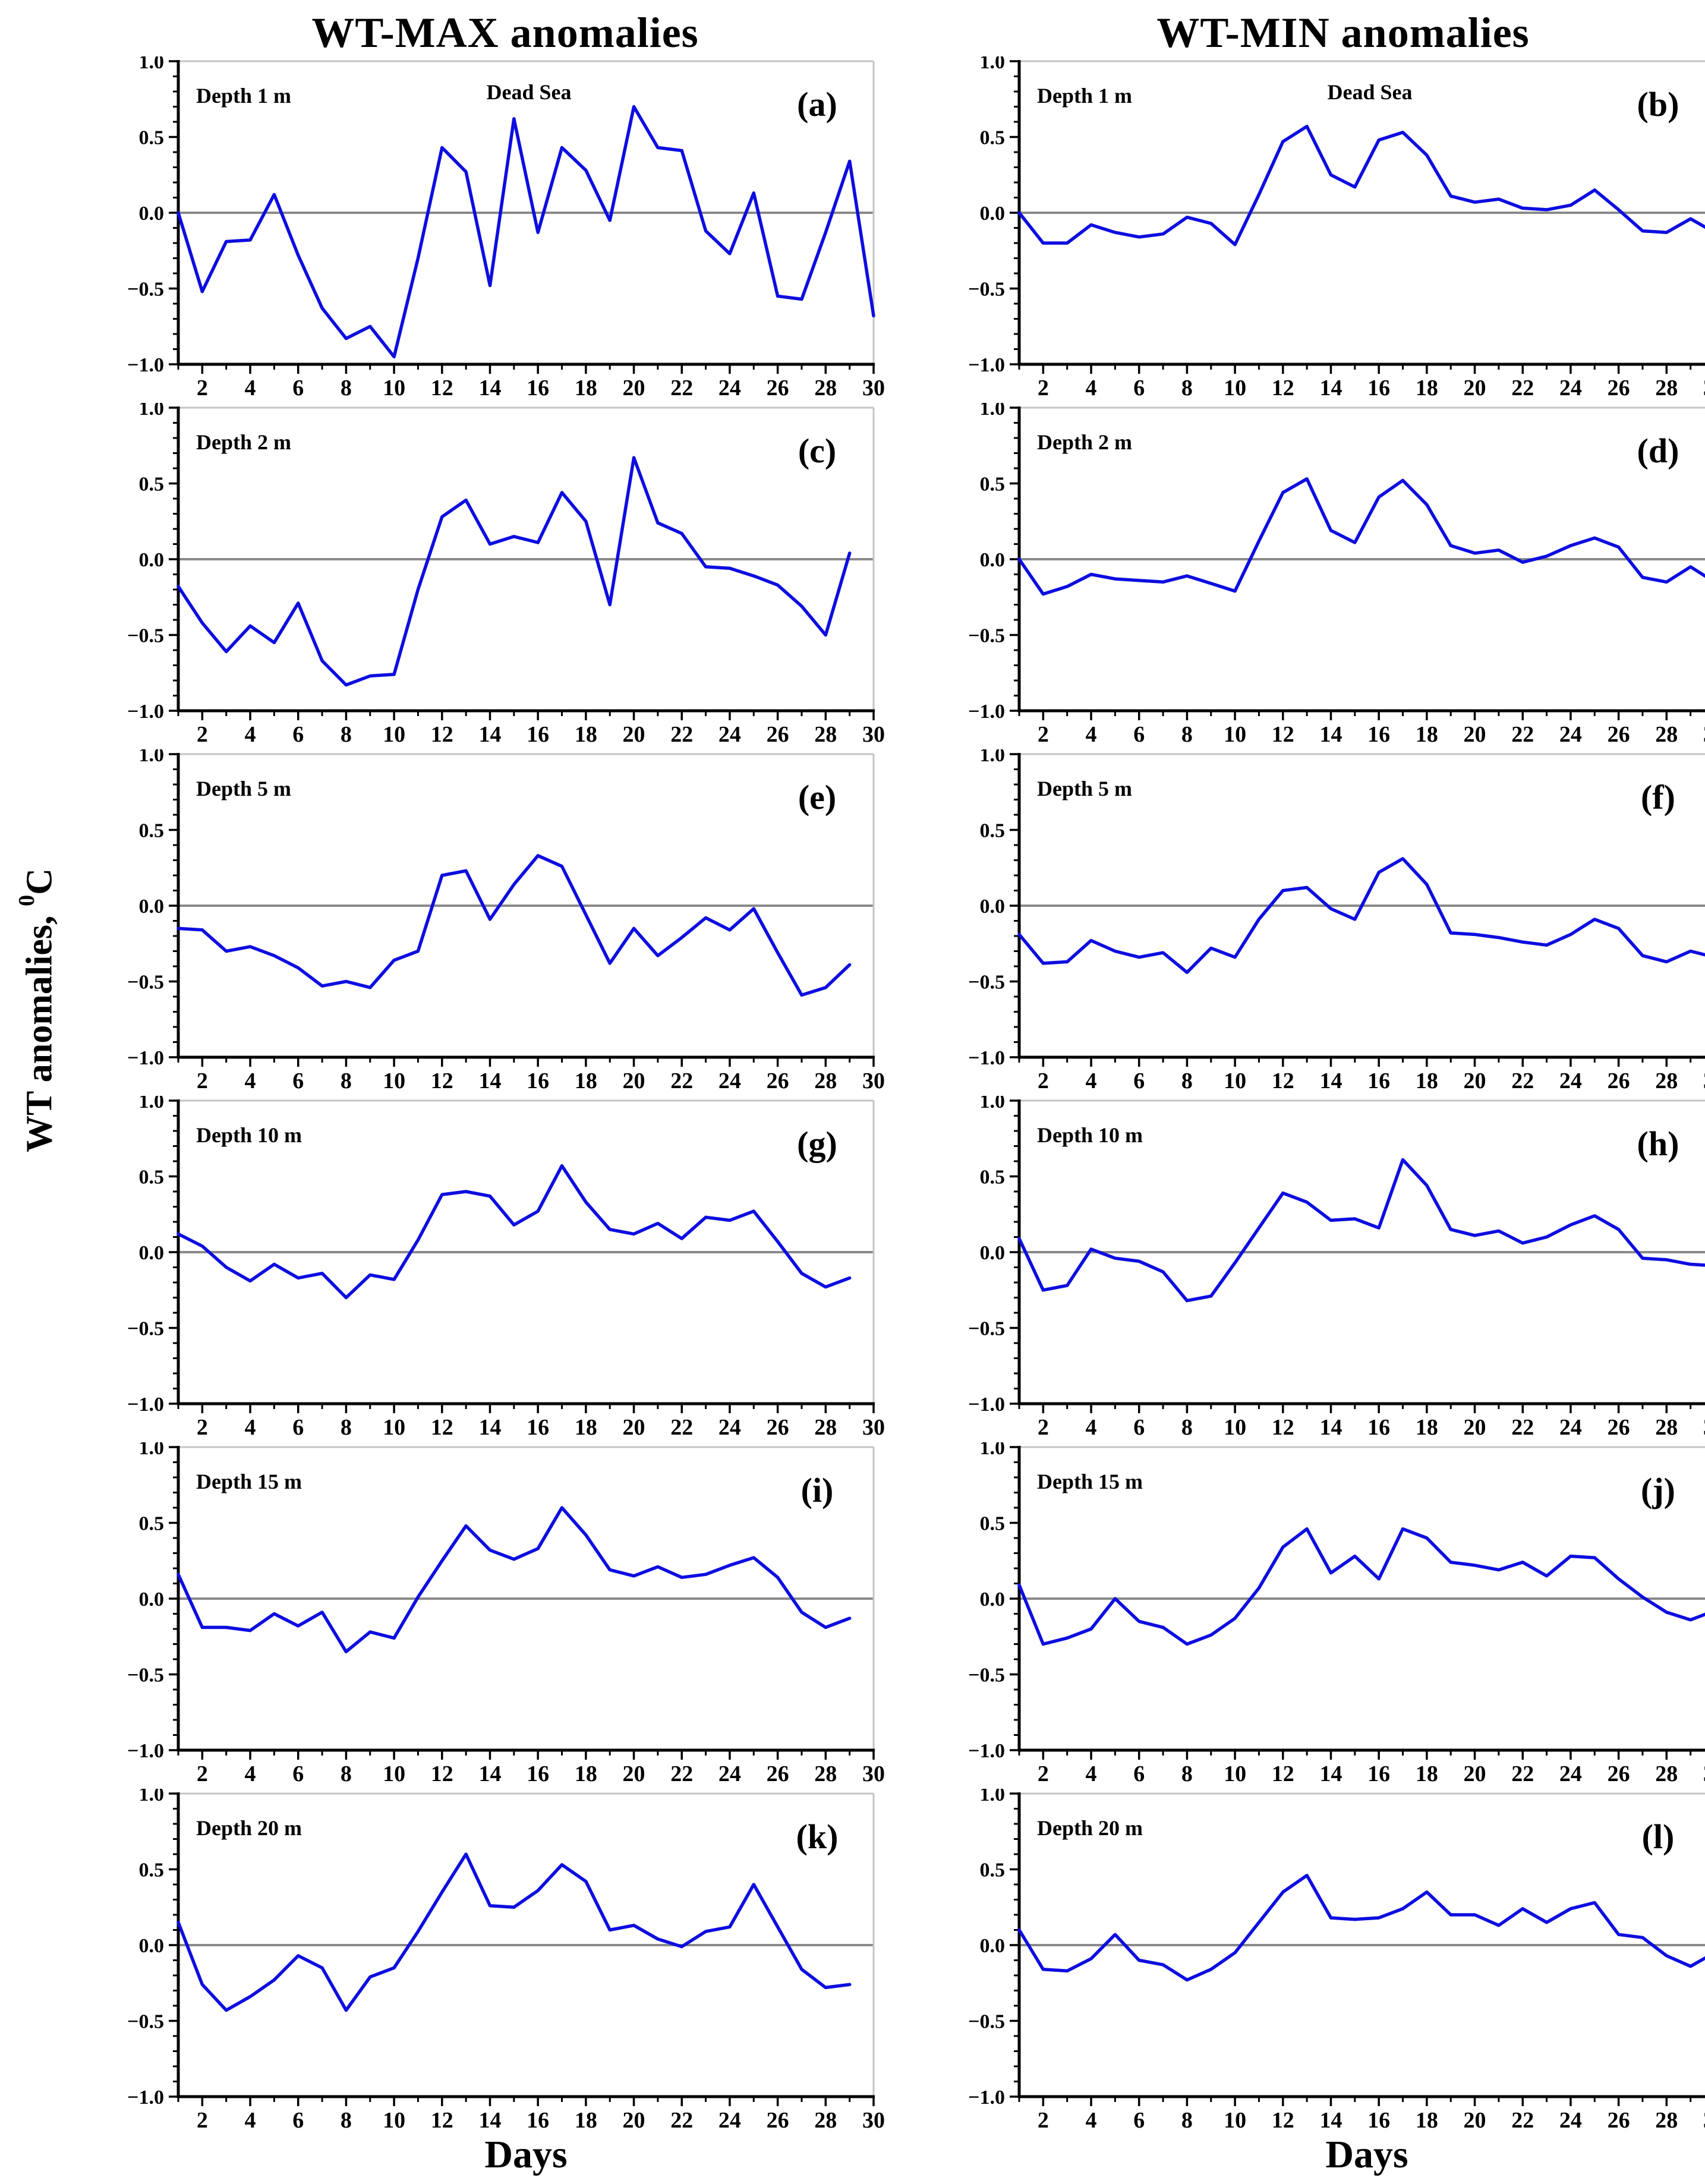  I want to click on depth-label: Depth 1 m, so click(243, 96).